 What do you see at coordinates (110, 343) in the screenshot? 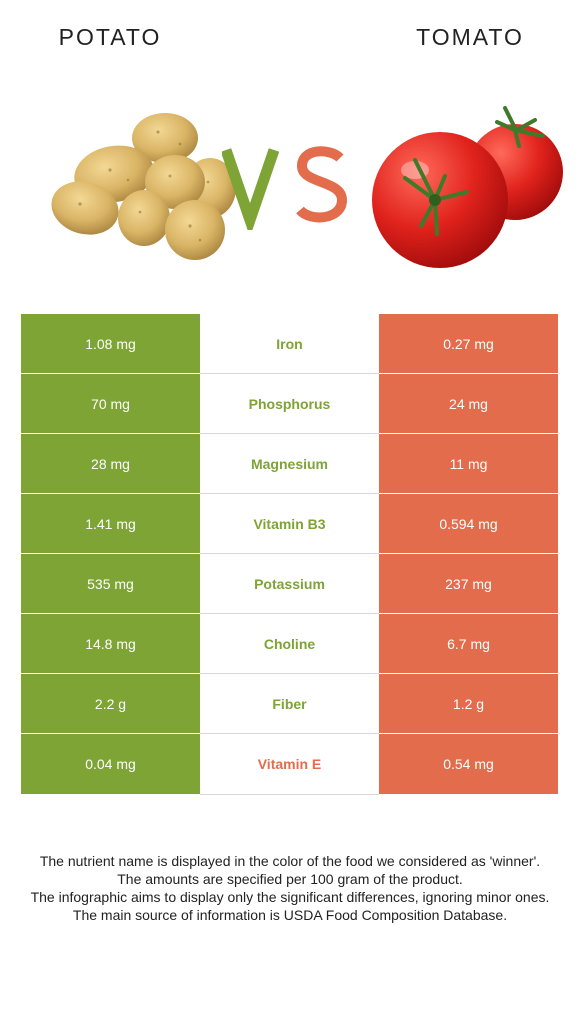
I see `potato-value: 1.08 mg` at bounding box center [110, 343].